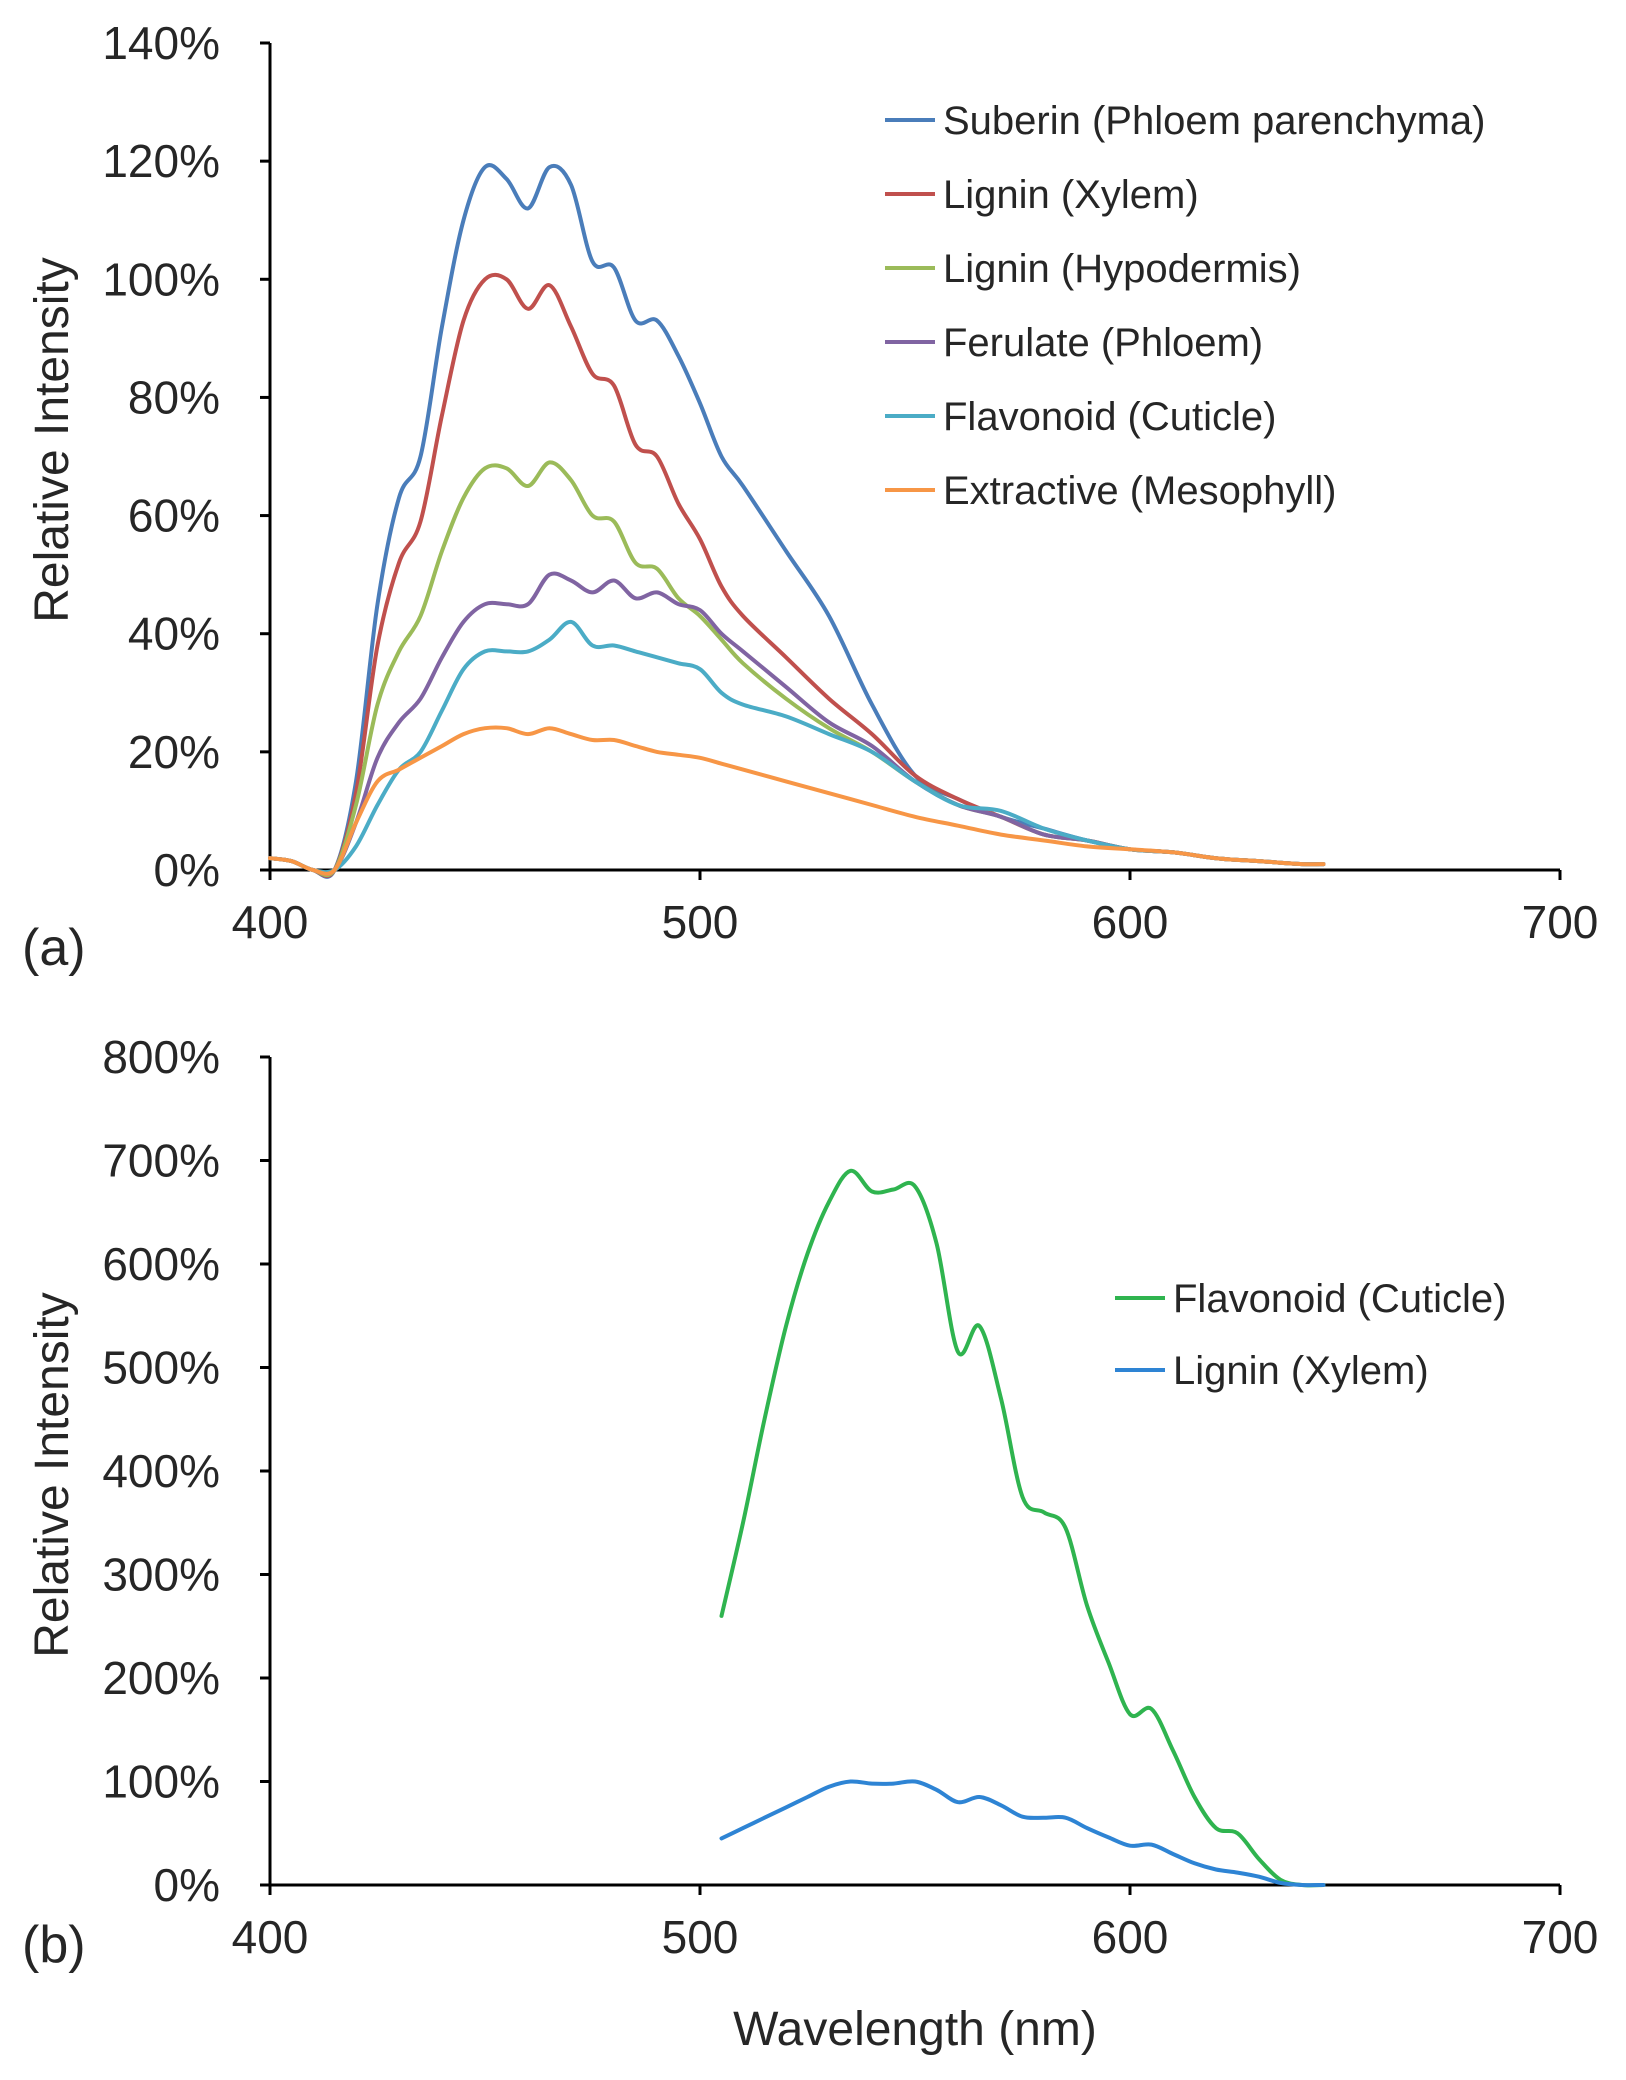 This screenshot has width=1626, height=2080. What do you see at coordinates (54, 1945) in the screenshot?
I see `panel-b-label: (b)` at bounding box center [54, 1945].